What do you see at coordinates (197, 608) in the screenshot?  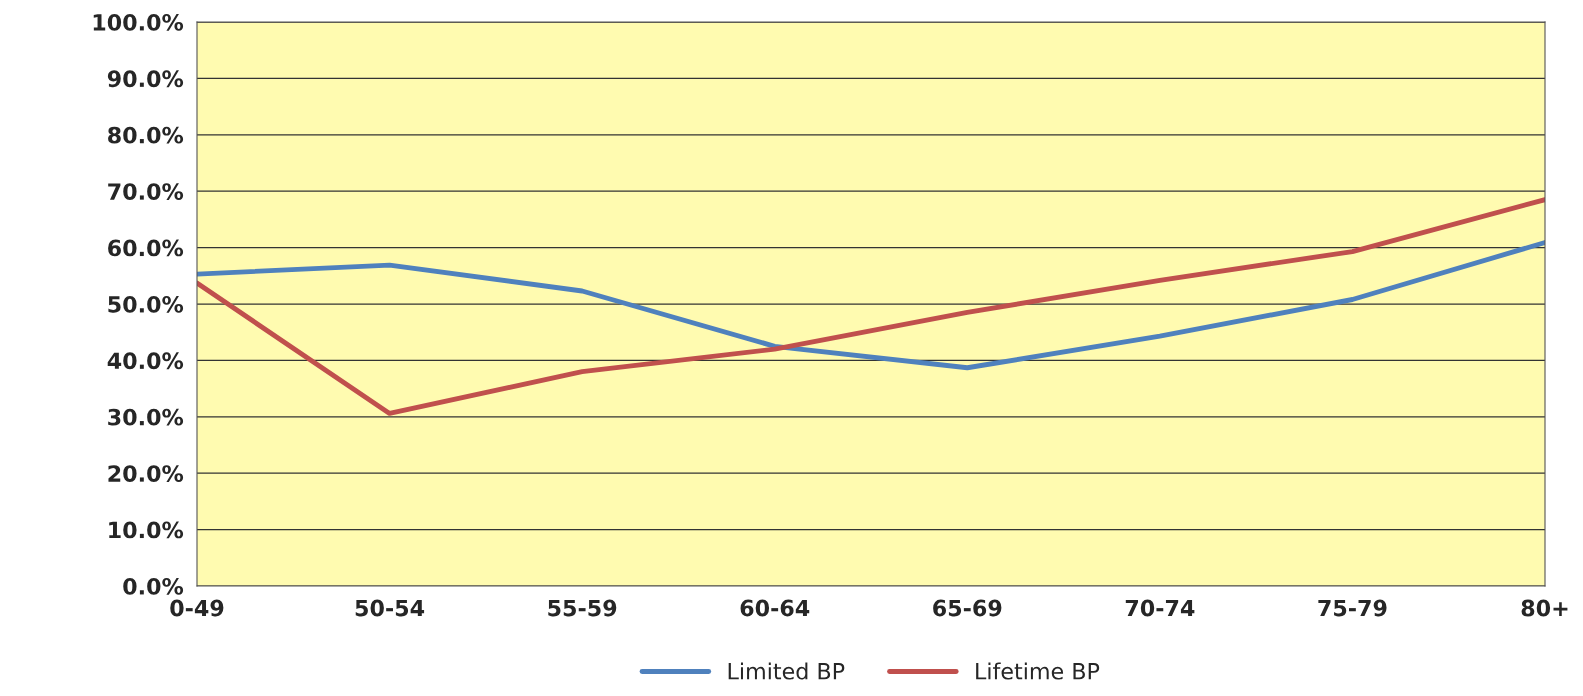 I see `x-tick-label: 0-49` at bounding box center [197, 608].